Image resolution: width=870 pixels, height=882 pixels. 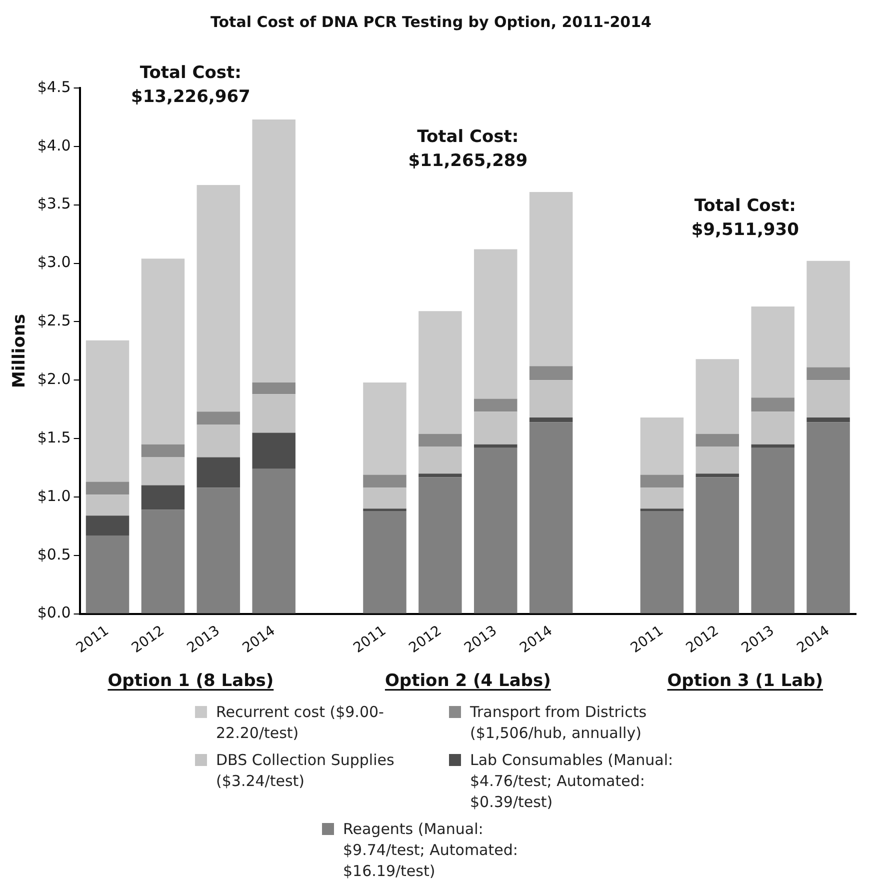 What do you see at coordinates (306, 771) in the screenshot?
I see `legend-label: DBS Collection Supplies ($3.24/test)` at bounding box center [306, 771].